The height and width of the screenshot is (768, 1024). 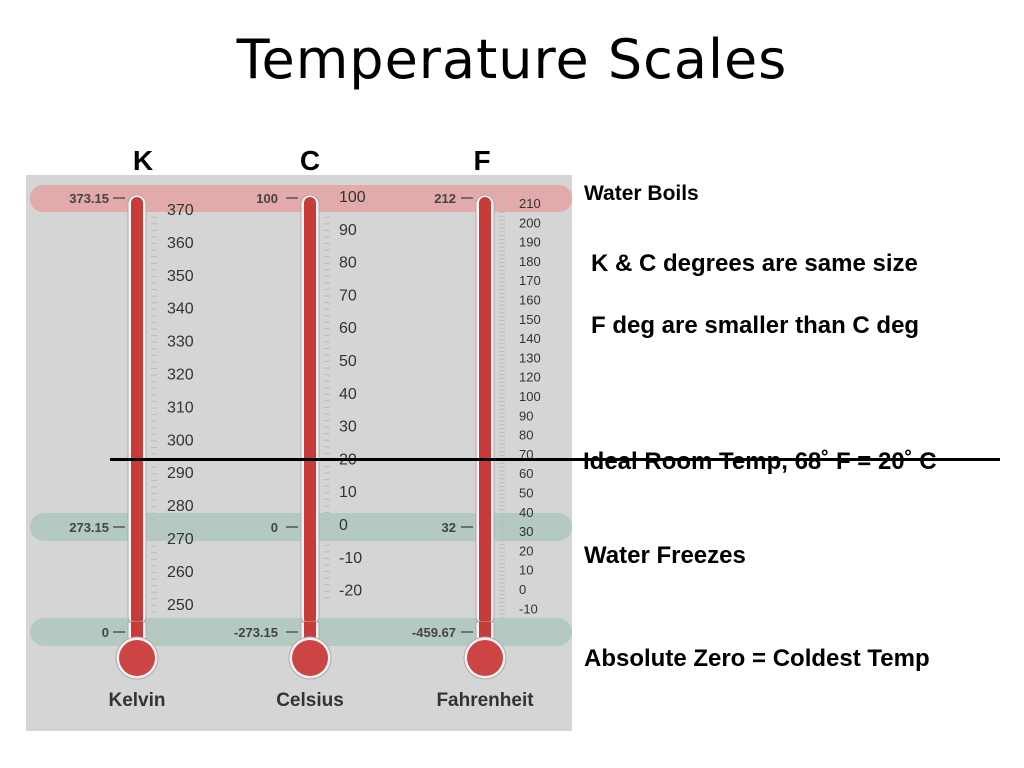 I want to click on fahrenheit-scale-label: 80, so click(x=526, y=435).